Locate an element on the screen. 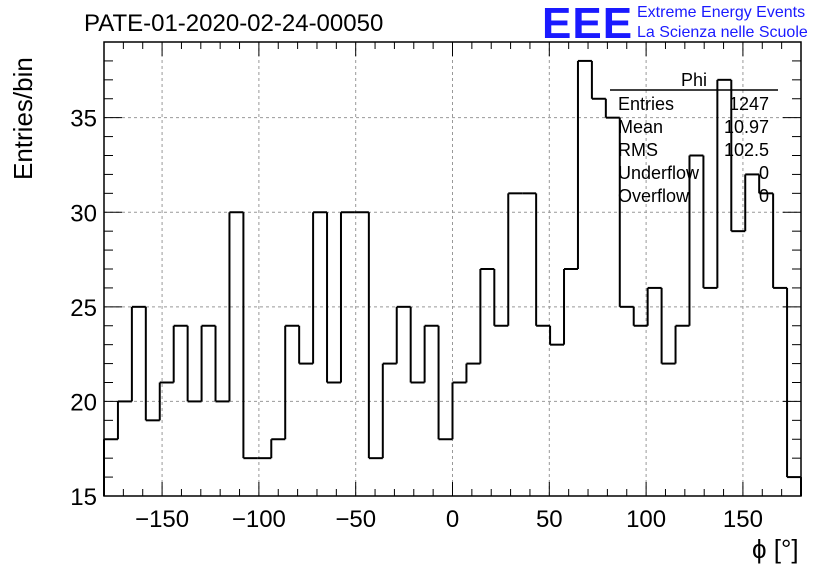 This screenshot has width=836, height=572. logo-line-2: La Scienza nelle Scuole is located at coordinates (722, 32).